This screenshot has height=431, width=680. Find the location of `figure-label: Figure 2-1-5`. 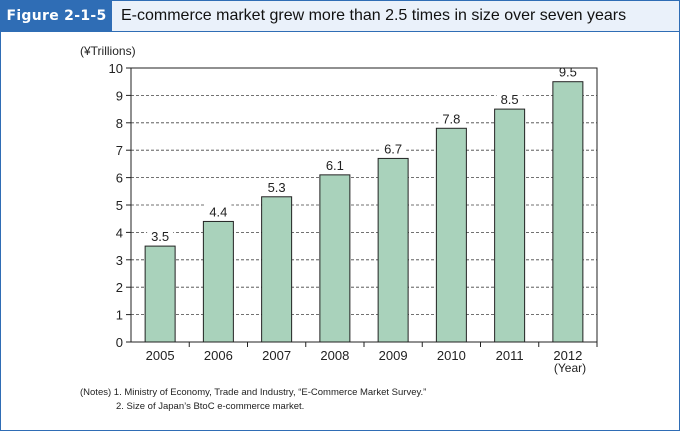

figure-label: Figure 2-1-5 is located at coordinates (56, 16).